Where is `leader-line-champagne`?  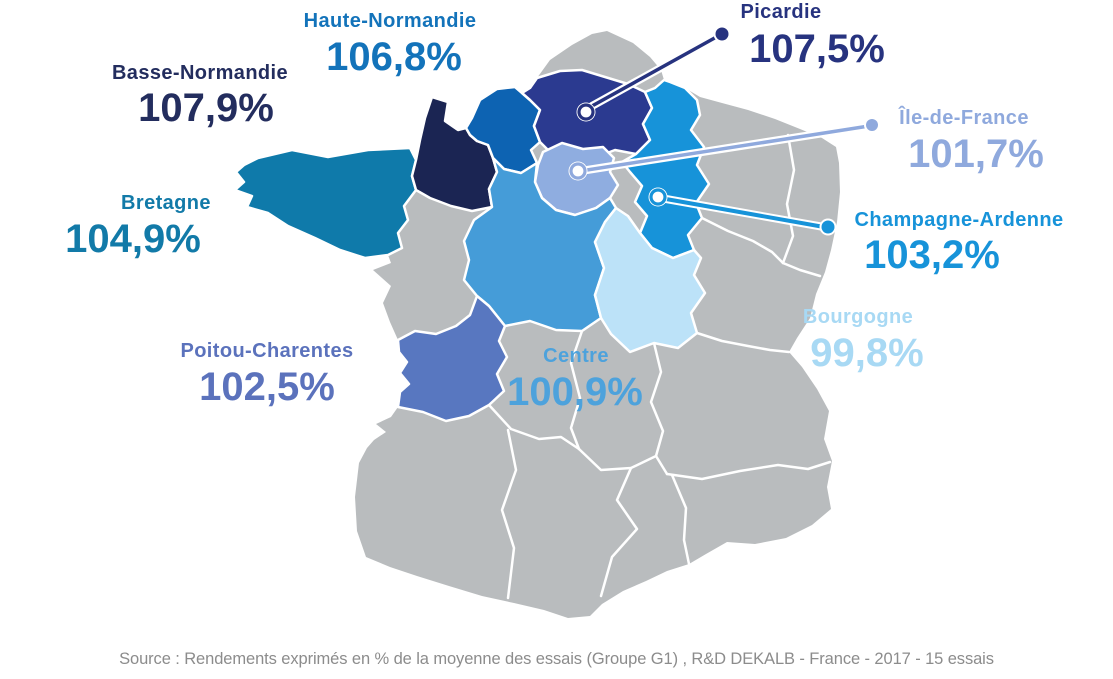 leader-line-champagne is located at coordinates (745, 213).